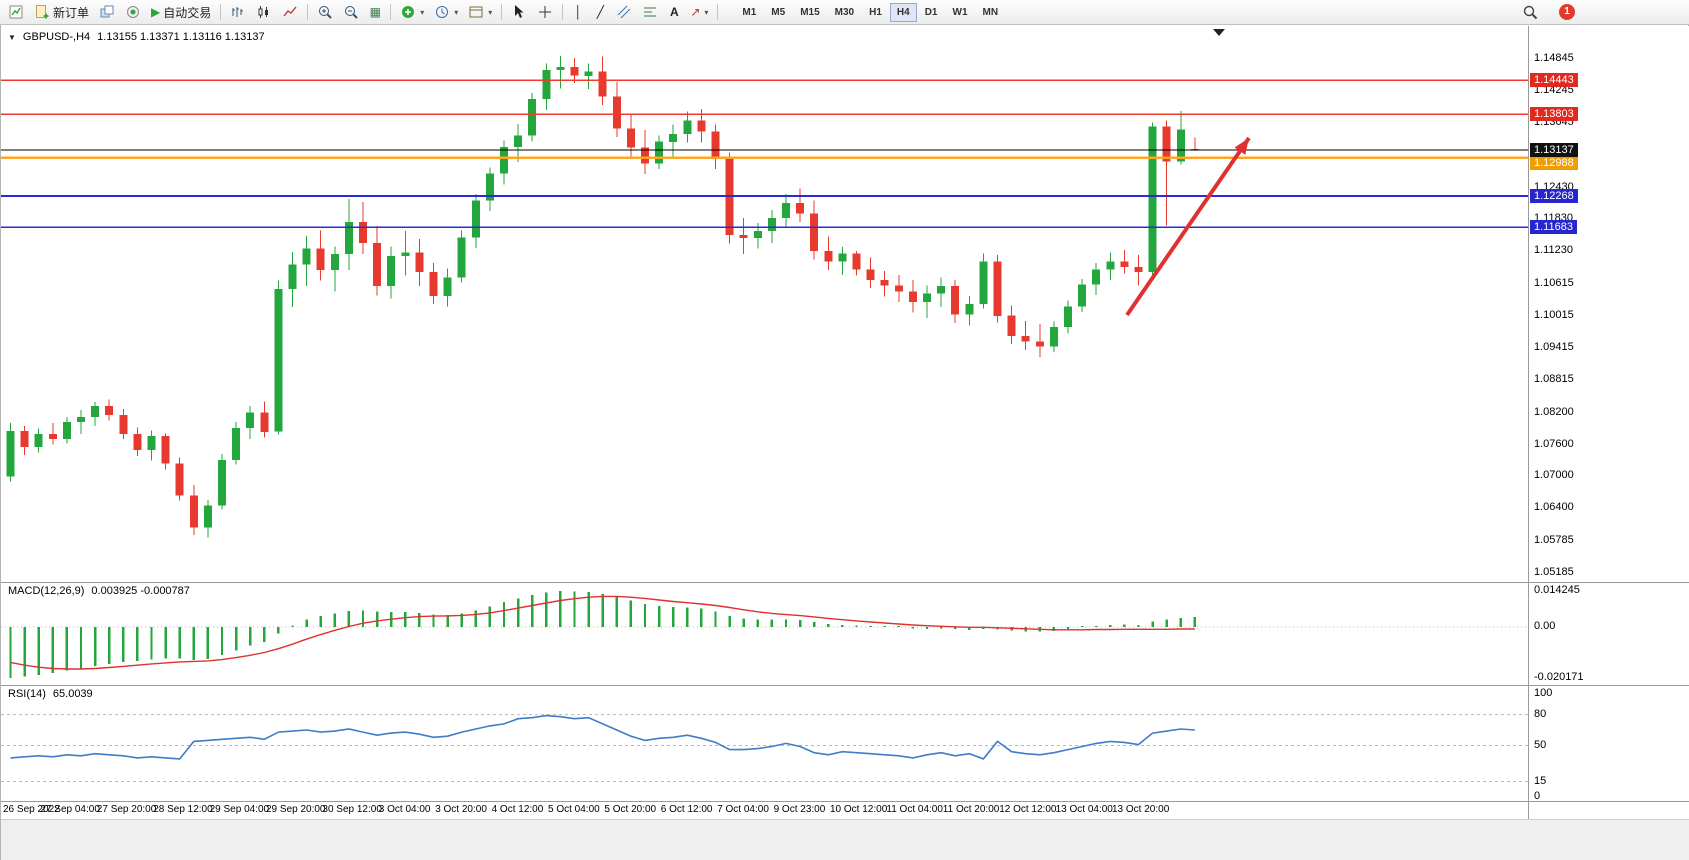 This screenshot has width=1689, height=860. I want to click on zoom-in-icon, so click(325, 12).